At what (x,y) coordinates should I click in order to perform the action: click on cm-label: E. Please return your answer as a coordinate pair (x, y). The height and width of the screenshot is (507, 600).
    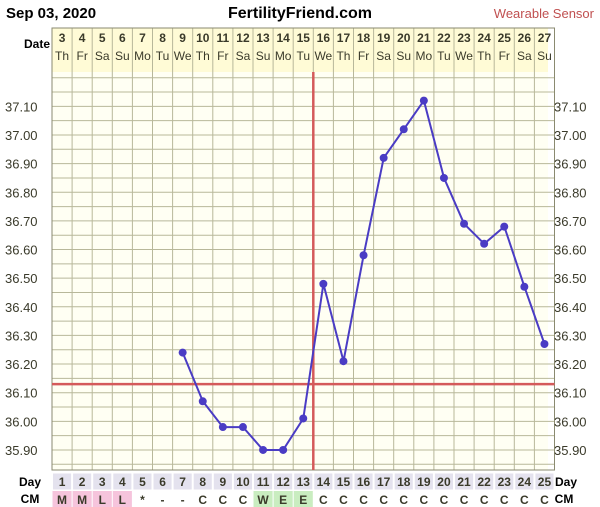
    Looking at the image, I should click on (303, 500).